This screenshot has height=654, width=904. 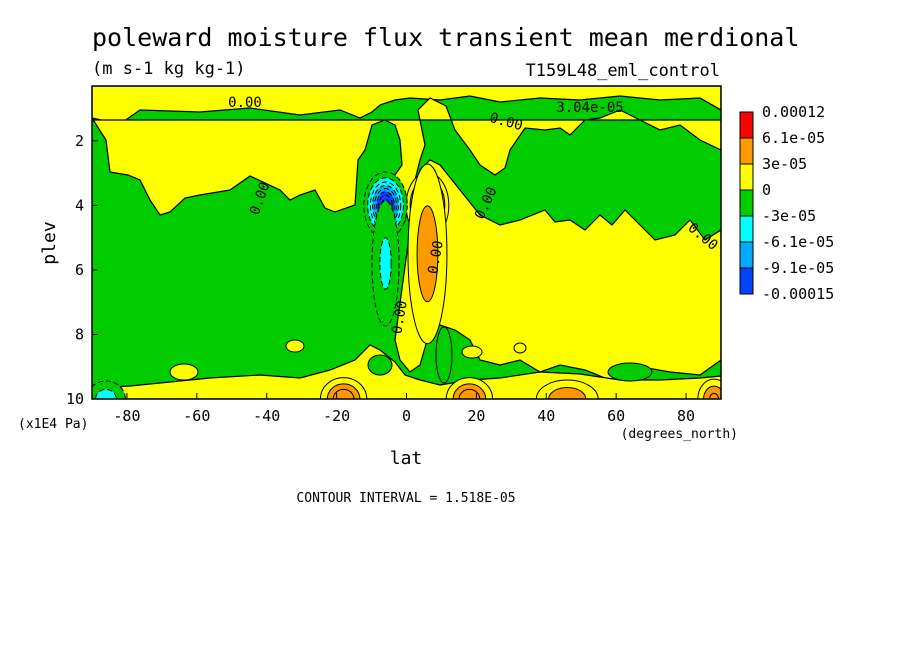 I want to click on y-axis-label: plev, so click(x=49, y=242).